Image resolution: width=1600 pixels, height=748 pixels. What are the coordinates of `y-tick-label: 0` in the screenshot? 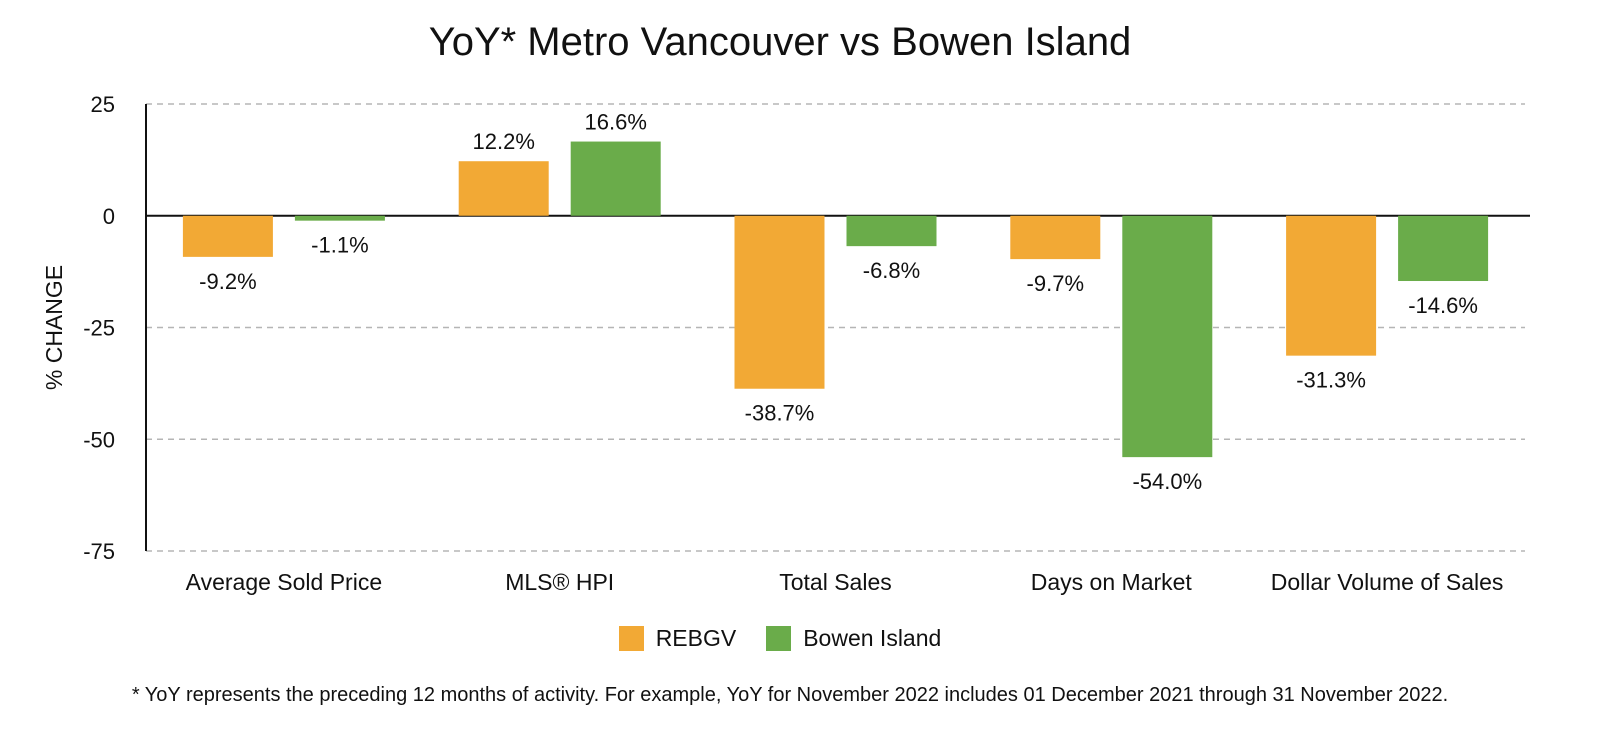 It's located at (109, 216).